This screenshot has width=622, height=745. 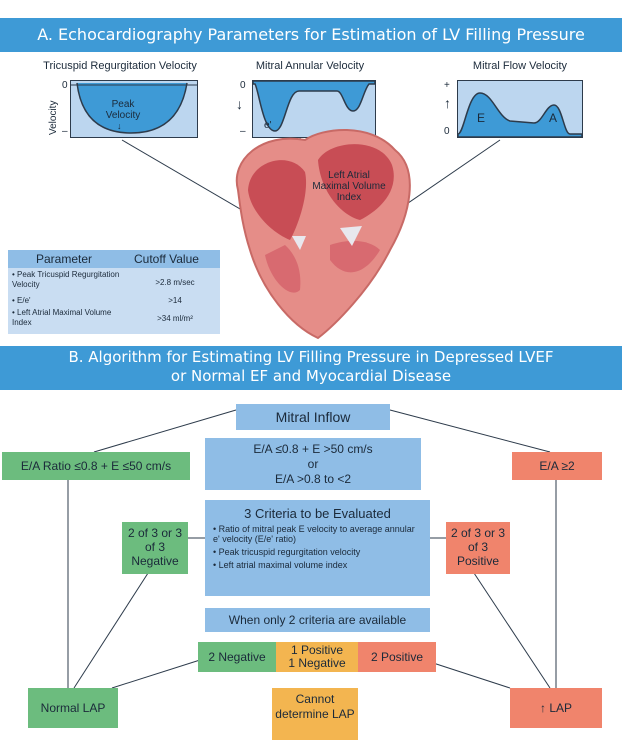 I want to click on la-volume-label: Left Atrial Maximal Volume Index, so click(x=349, y=186).